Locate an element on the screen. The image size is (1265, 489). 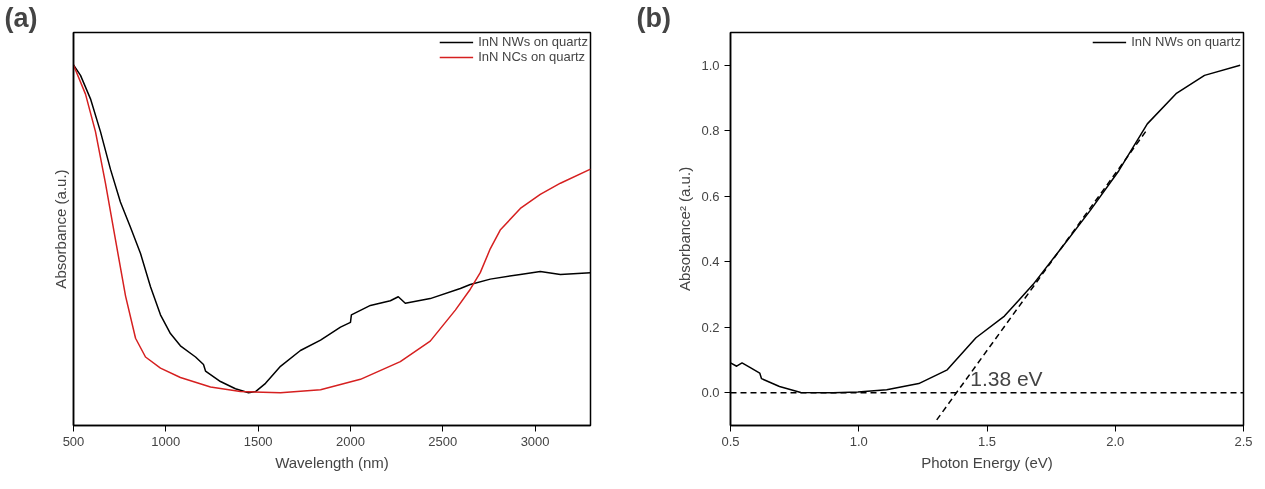
x-tick-label: 3000 is located at coordinates (535, 441).